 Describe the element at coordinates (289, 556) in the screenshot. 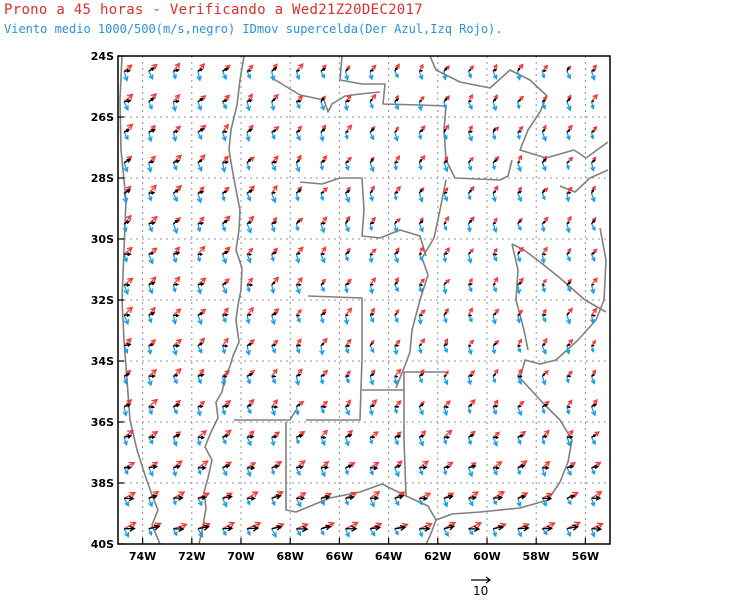

I see `lon-tick-label: 68W` at that location.